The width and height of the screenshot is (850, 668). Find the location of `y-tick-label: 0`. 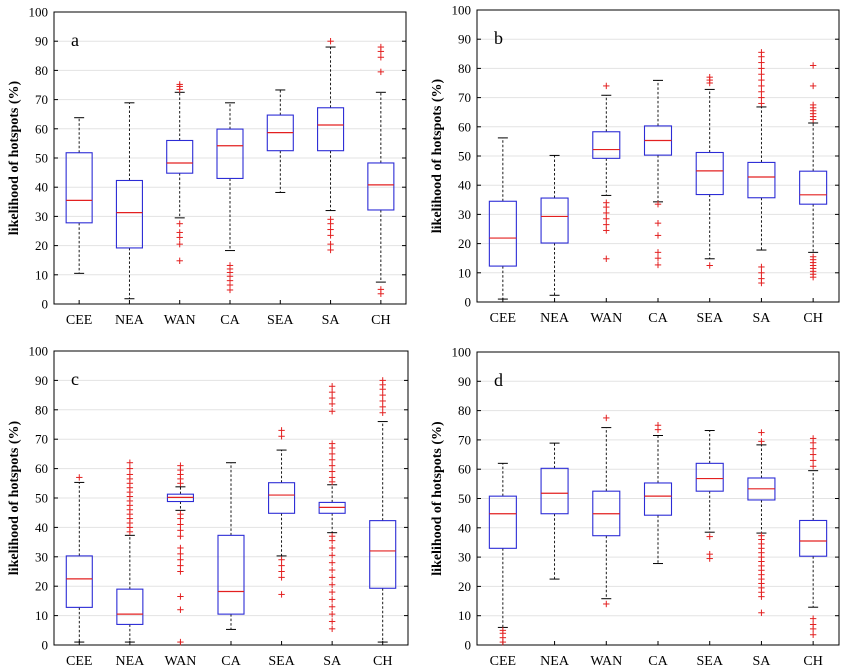

y-tick-label: 0 is located at coordinates (45, 645).